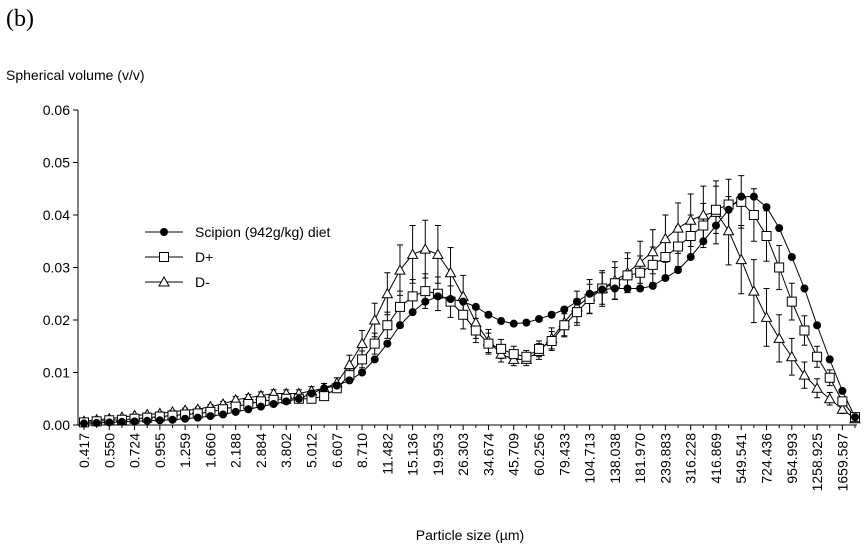 This screenshot has height=548, width=866. I want to click on x-tick-label: 19.953, so click(438, 454).